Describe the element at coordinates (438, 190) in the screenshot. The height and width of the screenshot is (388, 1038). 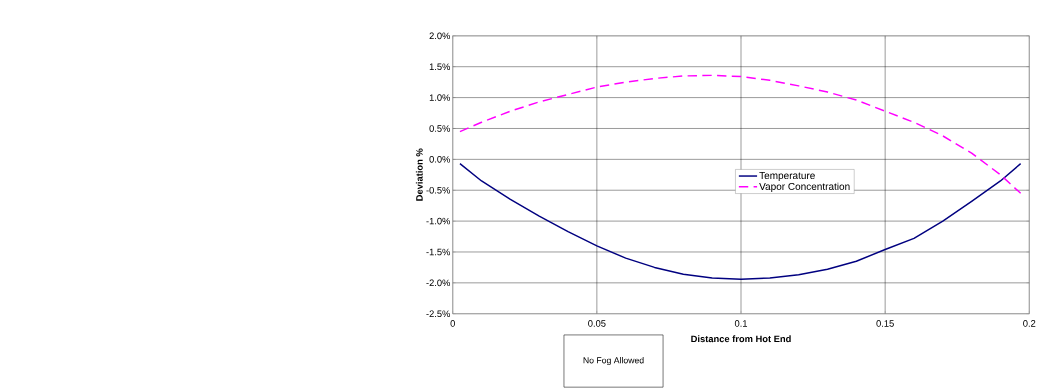
I see `y-tick-label: -0.5%` at that location.